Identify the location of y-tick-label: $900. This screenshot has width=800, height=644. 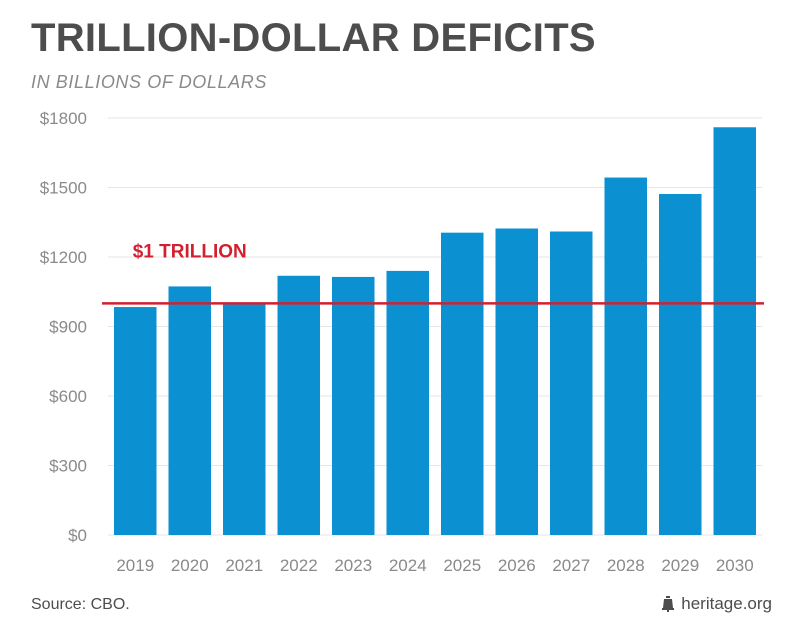
(68, 327).